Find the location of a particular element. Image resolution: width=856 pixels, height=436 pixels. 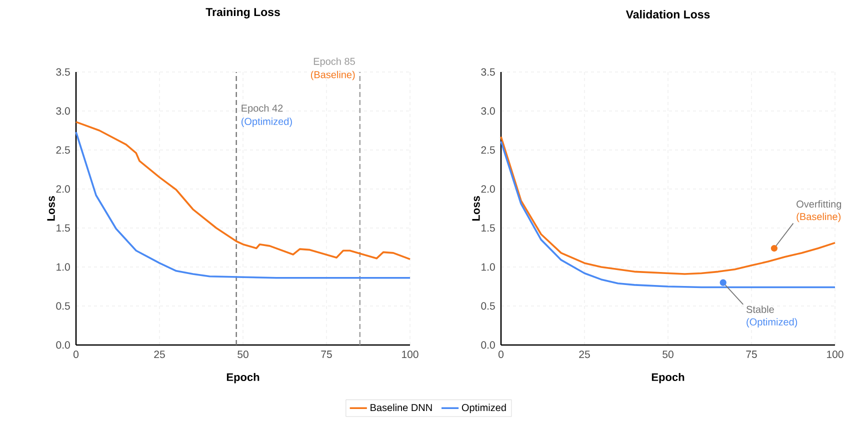

legend-label: Baseline DNN is located at coordinates (401, 408).